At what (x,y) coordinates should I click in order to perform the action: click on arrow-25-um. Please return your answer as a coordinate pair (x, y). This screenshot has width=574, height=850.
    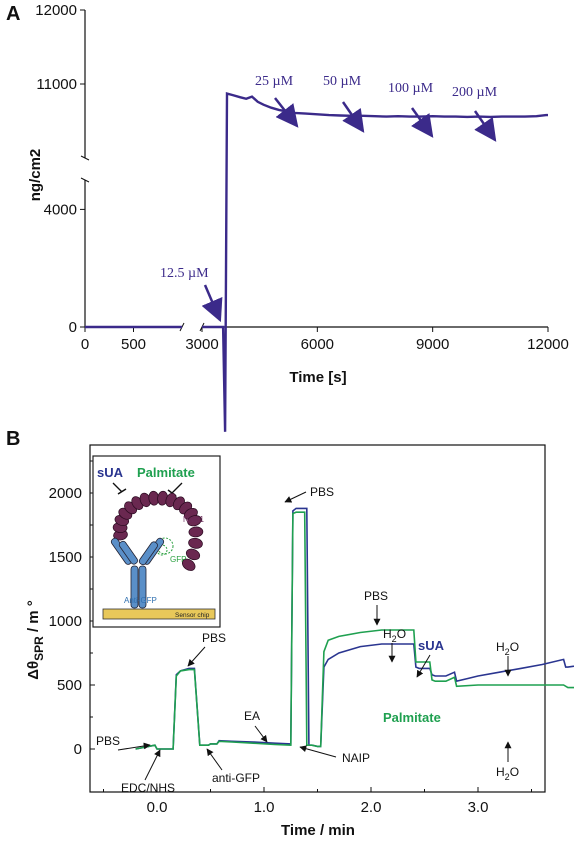
    Looking at the image, I should click on (286, 112).